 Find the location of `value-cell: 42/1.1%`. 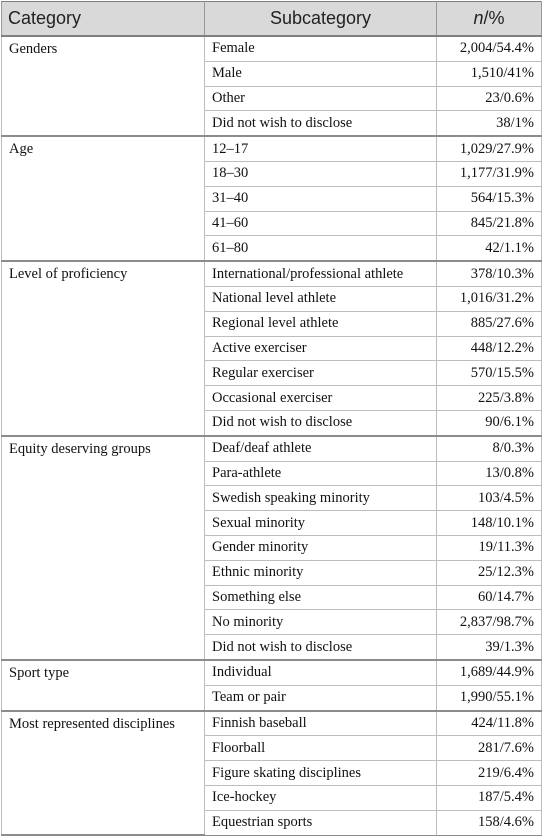

value-cell: 42/1.1% is located at coordinates (489, 249).